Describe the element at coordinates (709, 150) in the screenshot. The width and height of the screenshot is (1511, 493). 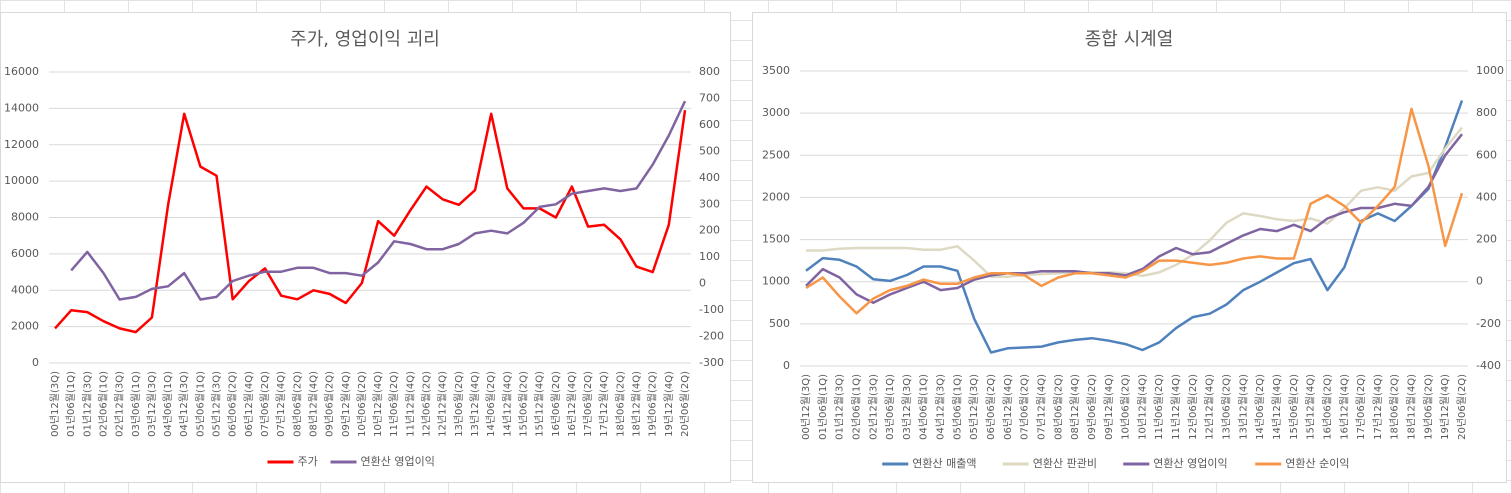
I see `y2-tick-label: 500` at that location.